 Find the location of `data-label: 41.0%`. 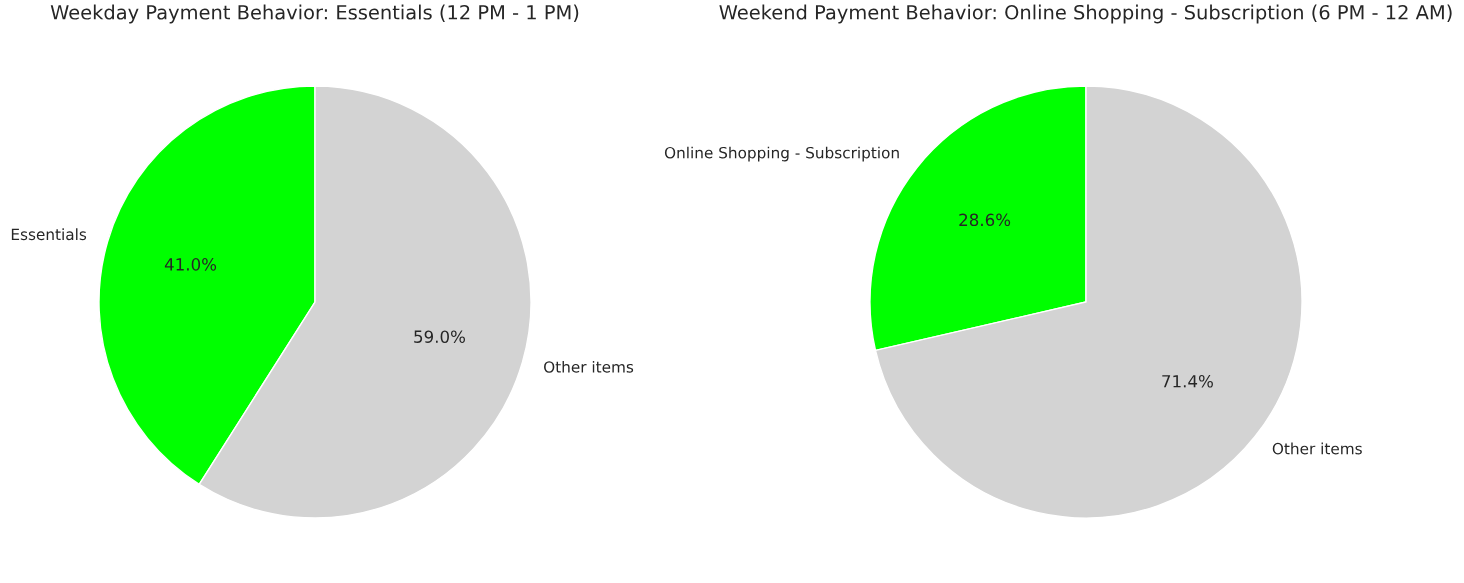

data-label: 41.0% is located at coordinates (190, 264).